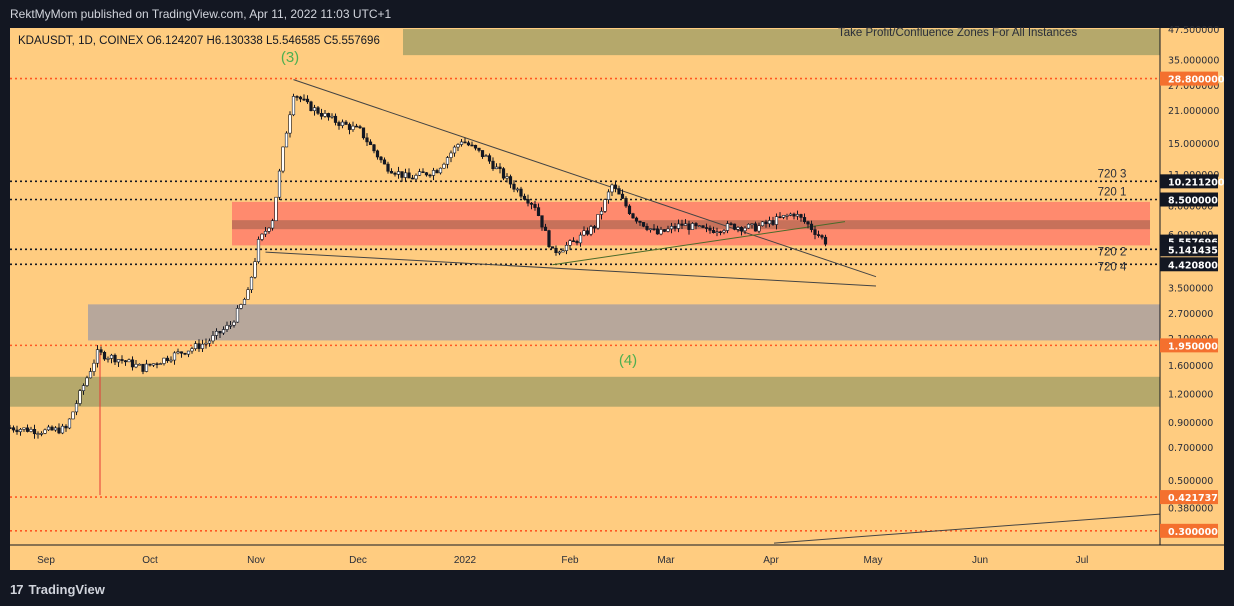 This screenshot has width=1234, height=606. I want to click on y-tick-label: 8.000000, so click(1190, 207).